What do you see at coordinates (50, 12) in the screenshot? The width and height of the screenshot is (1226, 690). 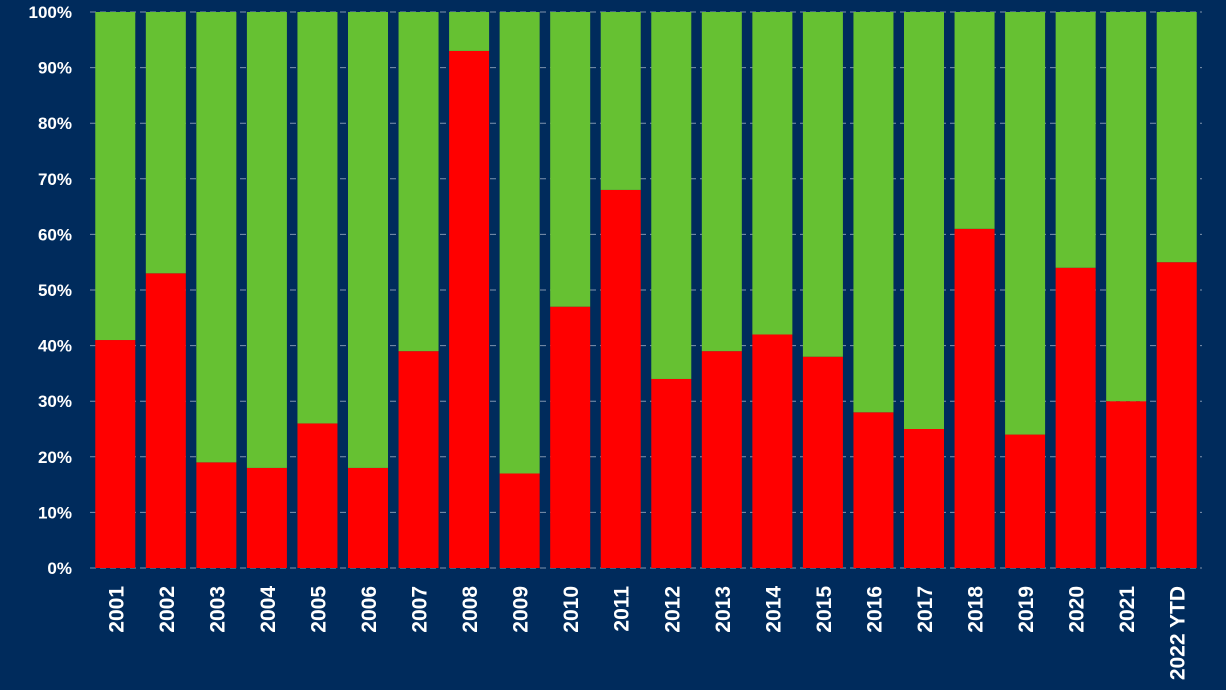 I see `y-tick-label: 100%` at bounding box center [50, 12].